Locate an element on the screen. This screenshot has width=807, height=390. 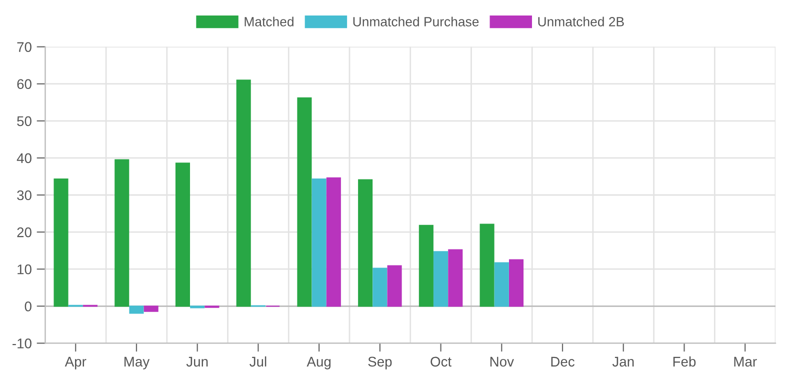
y-tick-label: 30 is located at coordinates (24, 195).